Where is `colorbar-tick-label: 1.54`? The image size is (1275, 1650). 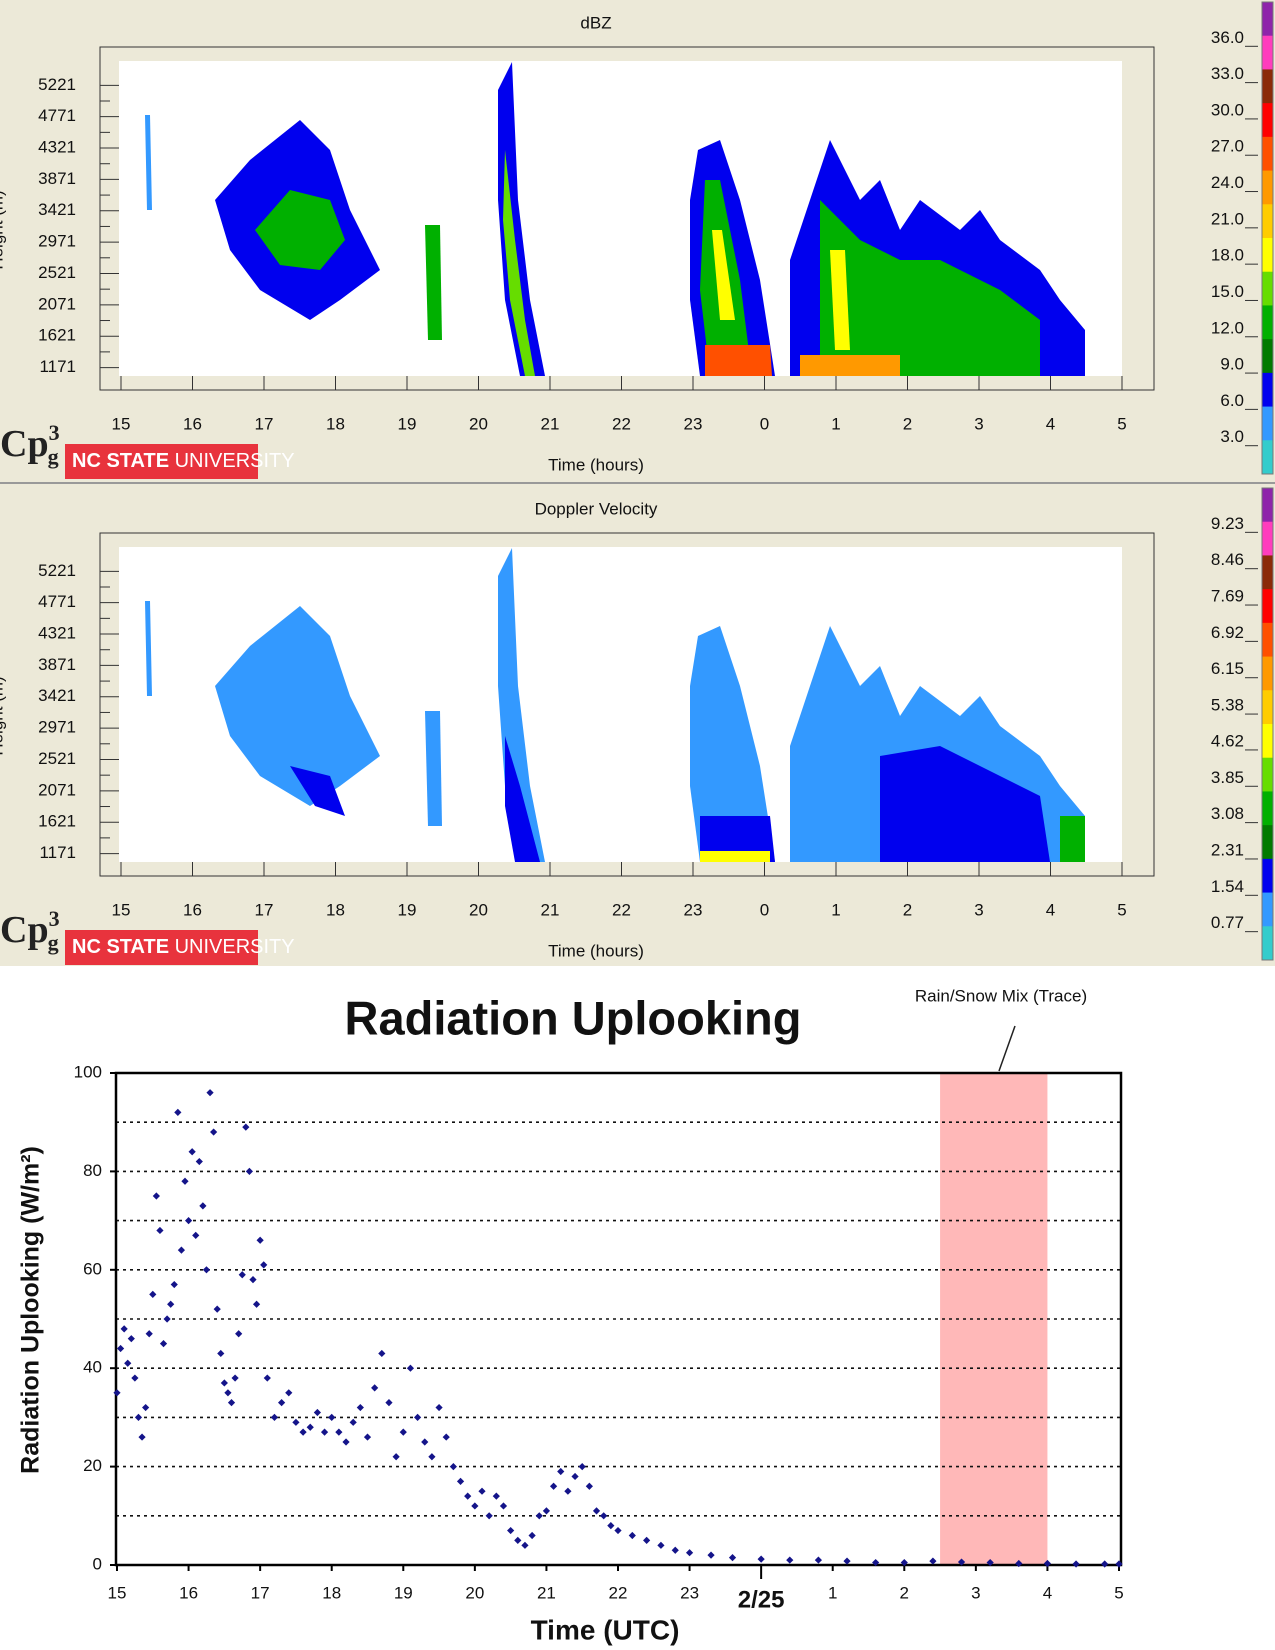
colorbar-tick-label: 1.54 is located at coordinates (1227, 886).